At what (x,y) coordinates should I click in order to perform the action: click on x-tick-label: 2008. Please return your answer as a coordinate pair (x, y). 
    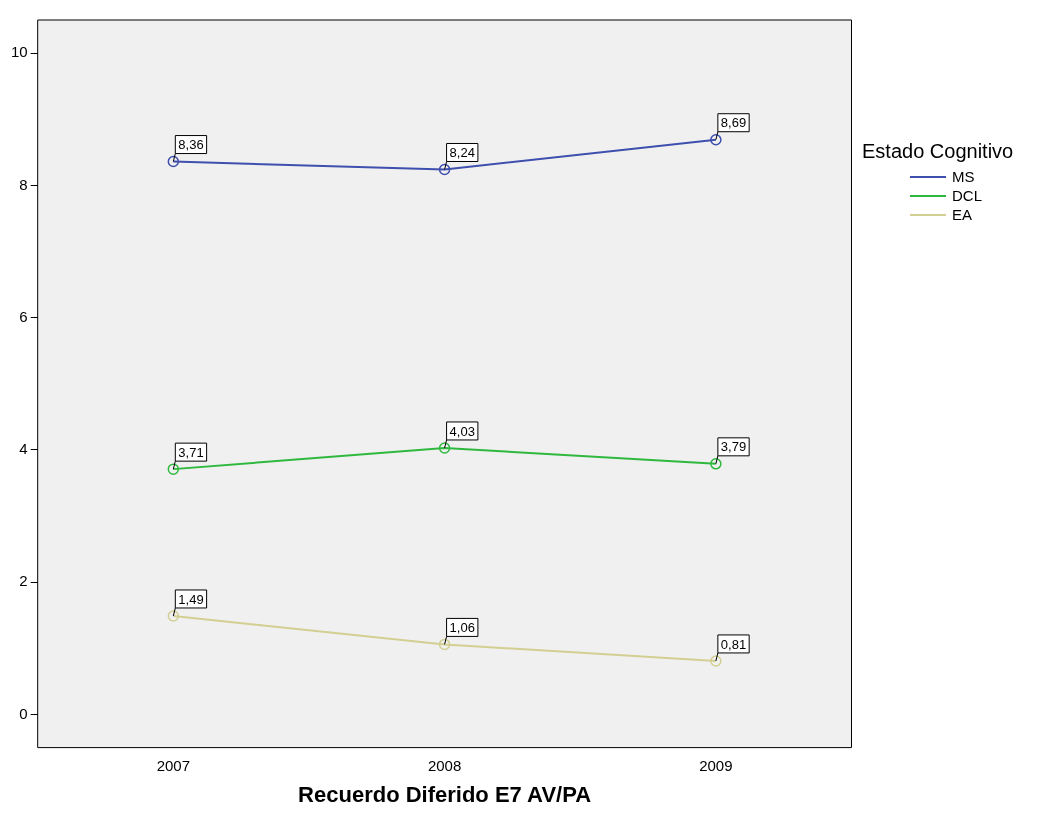
    Looking at the image, I should click on (444, 765).